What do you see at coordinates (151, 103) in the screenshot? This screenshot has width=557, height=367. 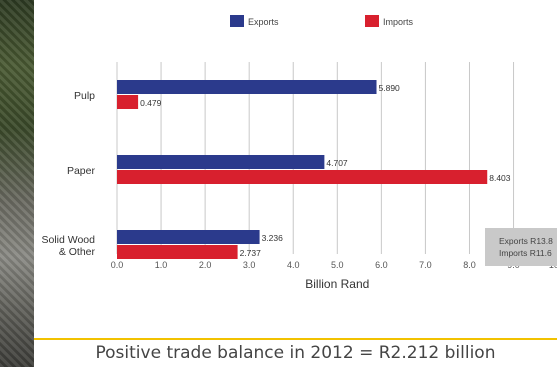 I see `value-label-imports: 0.479` at bounding box center [151, 103].